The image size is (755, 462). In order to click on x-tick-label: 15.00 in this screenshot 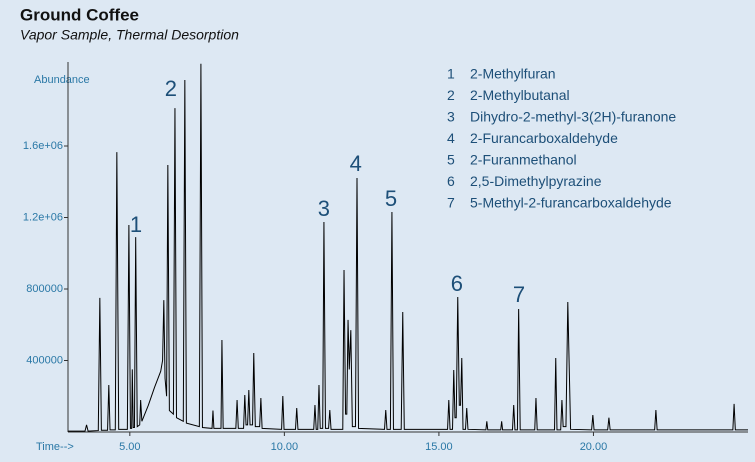, I will do `click(439, 447)`.